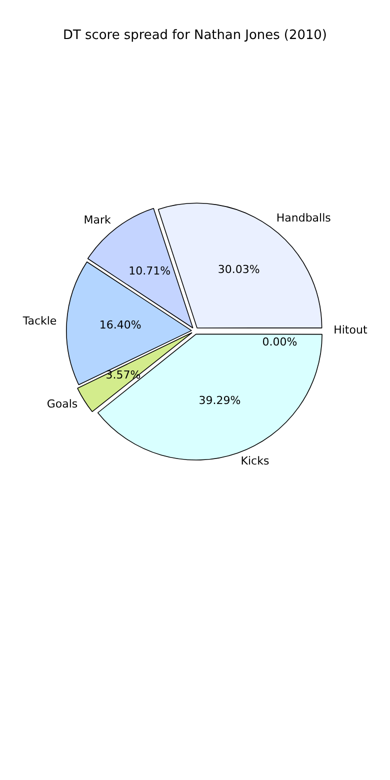 This screenshot has width=390, height=780. What do you see at coordinates (195, 36) in the screenshot?
I see `chart-title: DT score spread for Nathan Jones (2010)` at bounding box center [195, 36].